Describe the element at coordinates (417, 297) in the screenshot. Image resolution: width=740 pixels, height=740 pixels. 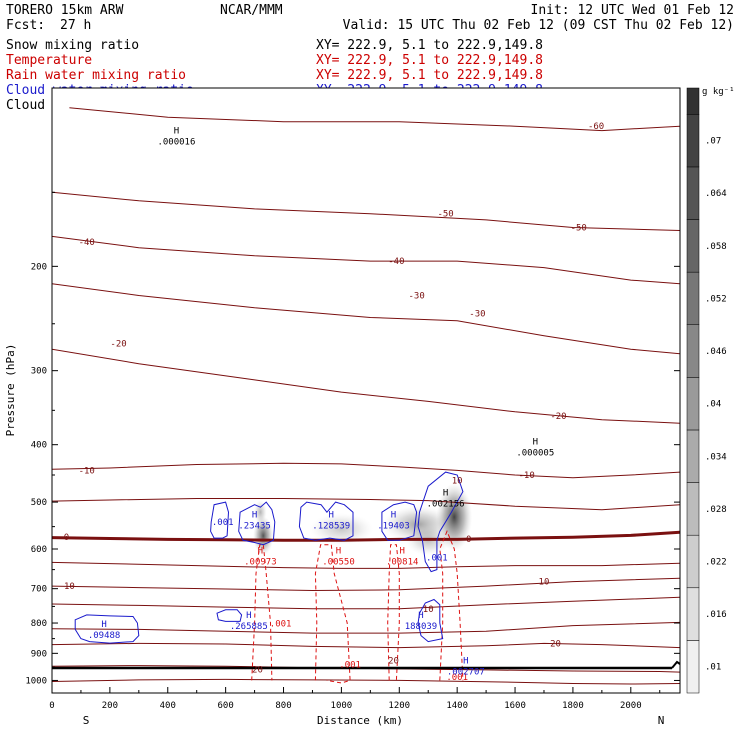
I see `temperature-label: -30` at that location.